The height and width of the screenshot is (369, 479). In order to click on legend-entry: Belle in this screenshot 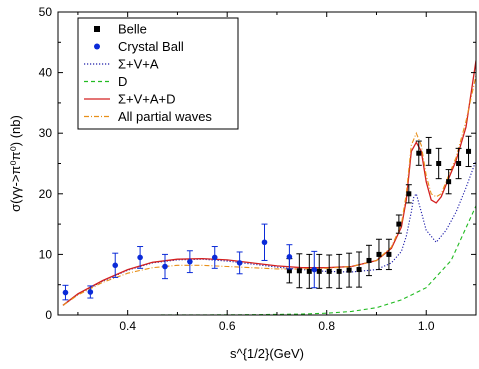, I will do `click(120, 29)`.